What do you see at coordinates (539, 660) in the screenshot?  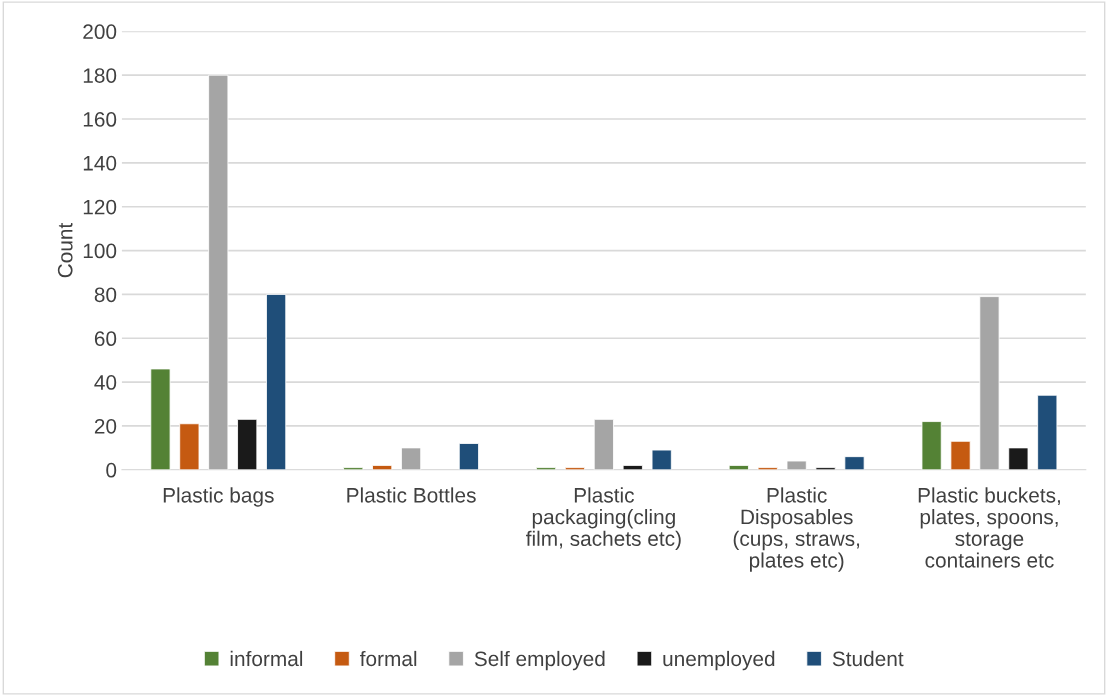 I see `legend-label: Self employed` at bounding box center [539, 660].